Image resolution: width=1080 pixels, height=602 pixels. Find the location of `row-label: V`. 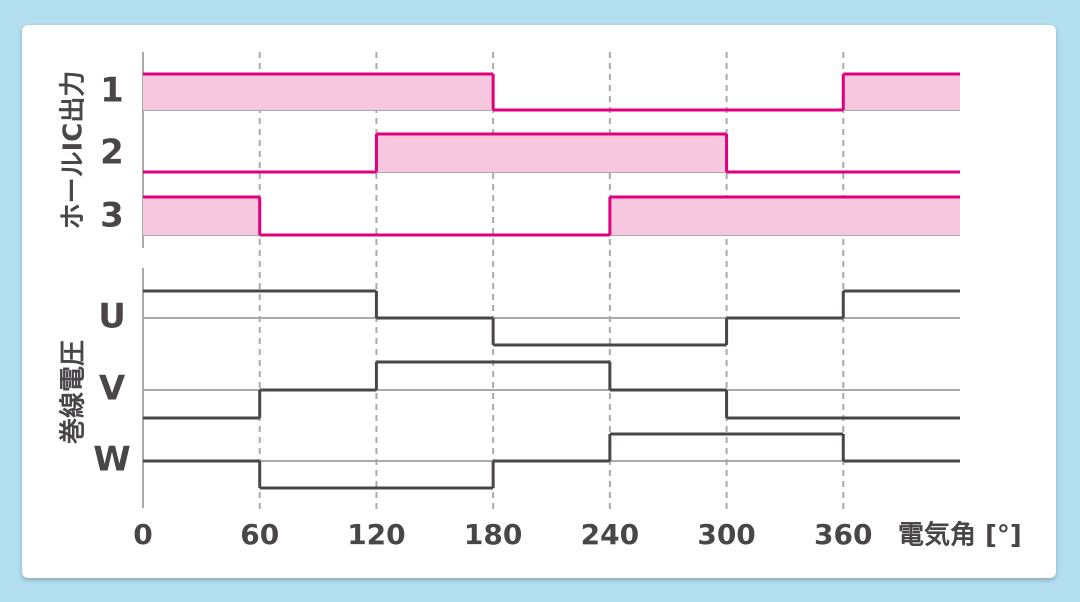

row-label: V is located at coordinates (112, 389).